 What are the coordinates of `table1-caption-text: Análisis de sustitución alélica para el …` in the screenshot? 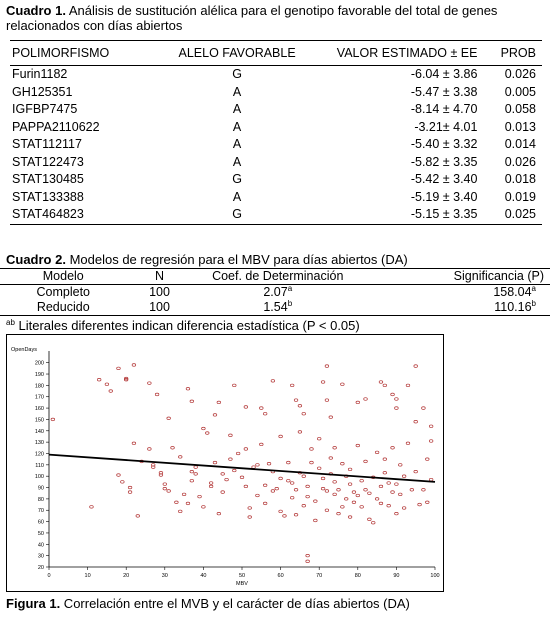 It's located at (252, 18).